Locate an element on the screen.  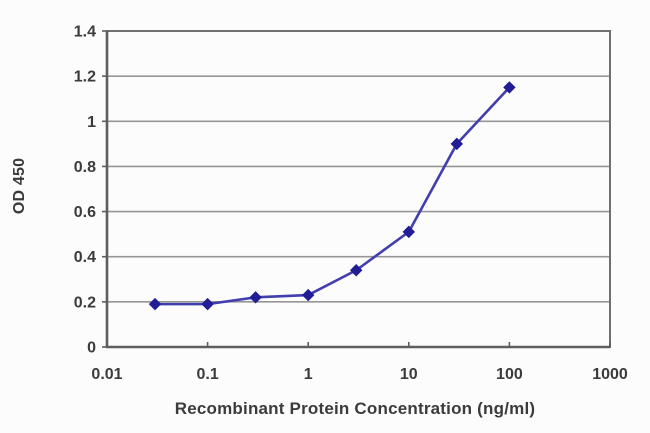
x-tick-label: 0.1 is located at coordinates (207, 374).